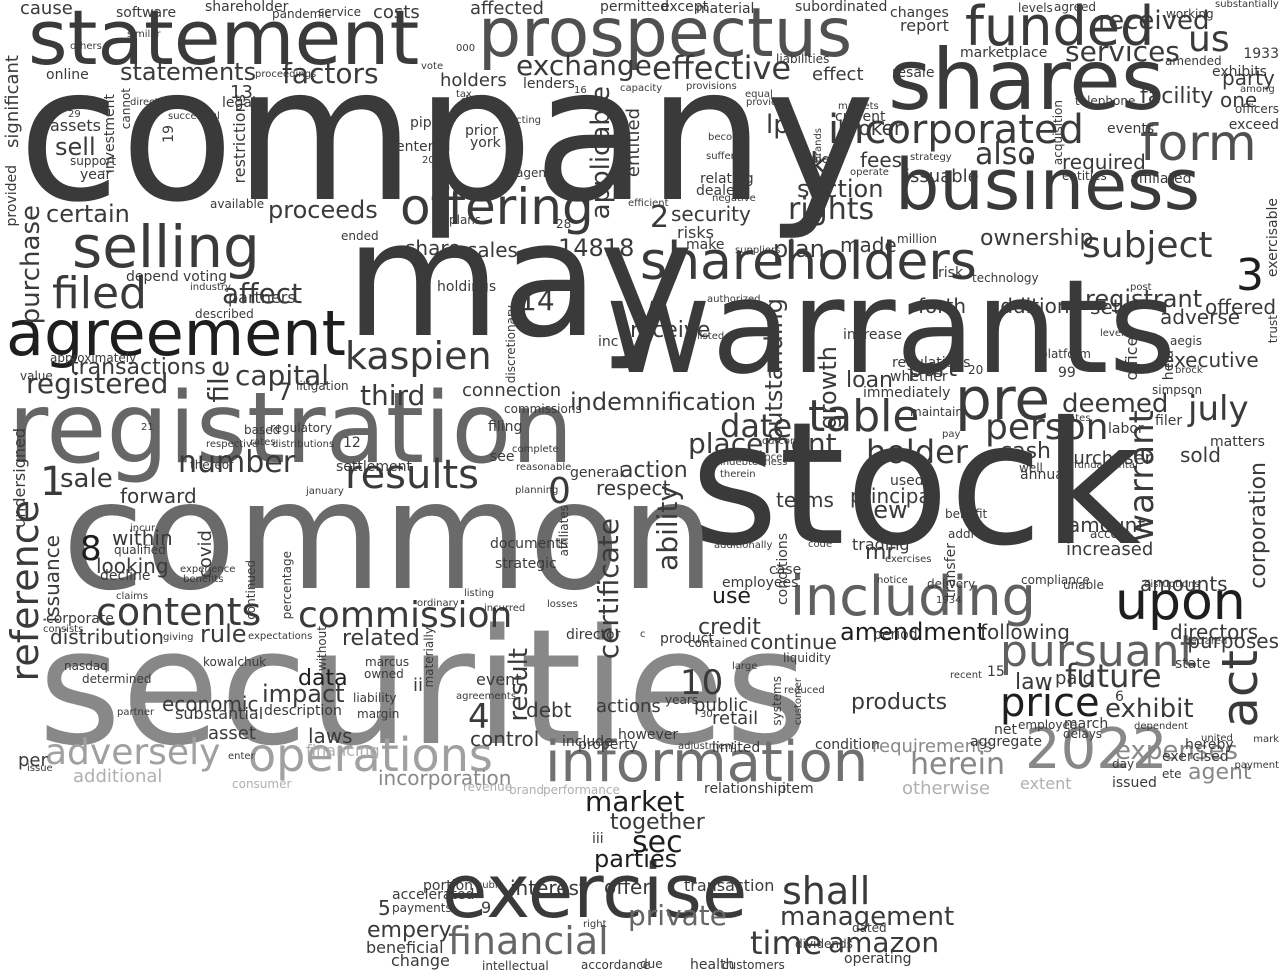 The height and width of the screenshot is (972, 1280). Describe the element at coordinates (587, 742) in the screenshot. I see `word-include: include` at that location.